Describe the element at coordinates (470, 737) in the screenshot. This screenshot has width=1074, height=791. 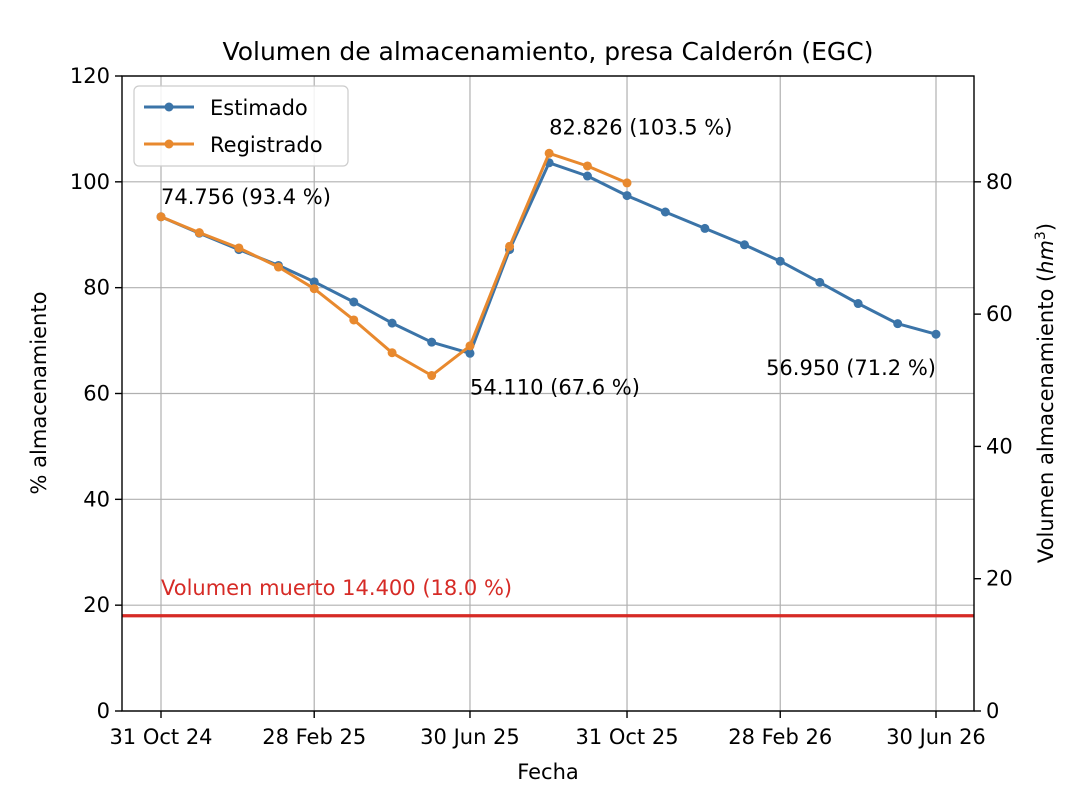
I see `x-tick-label-2: 30 Jun 25` at that location.